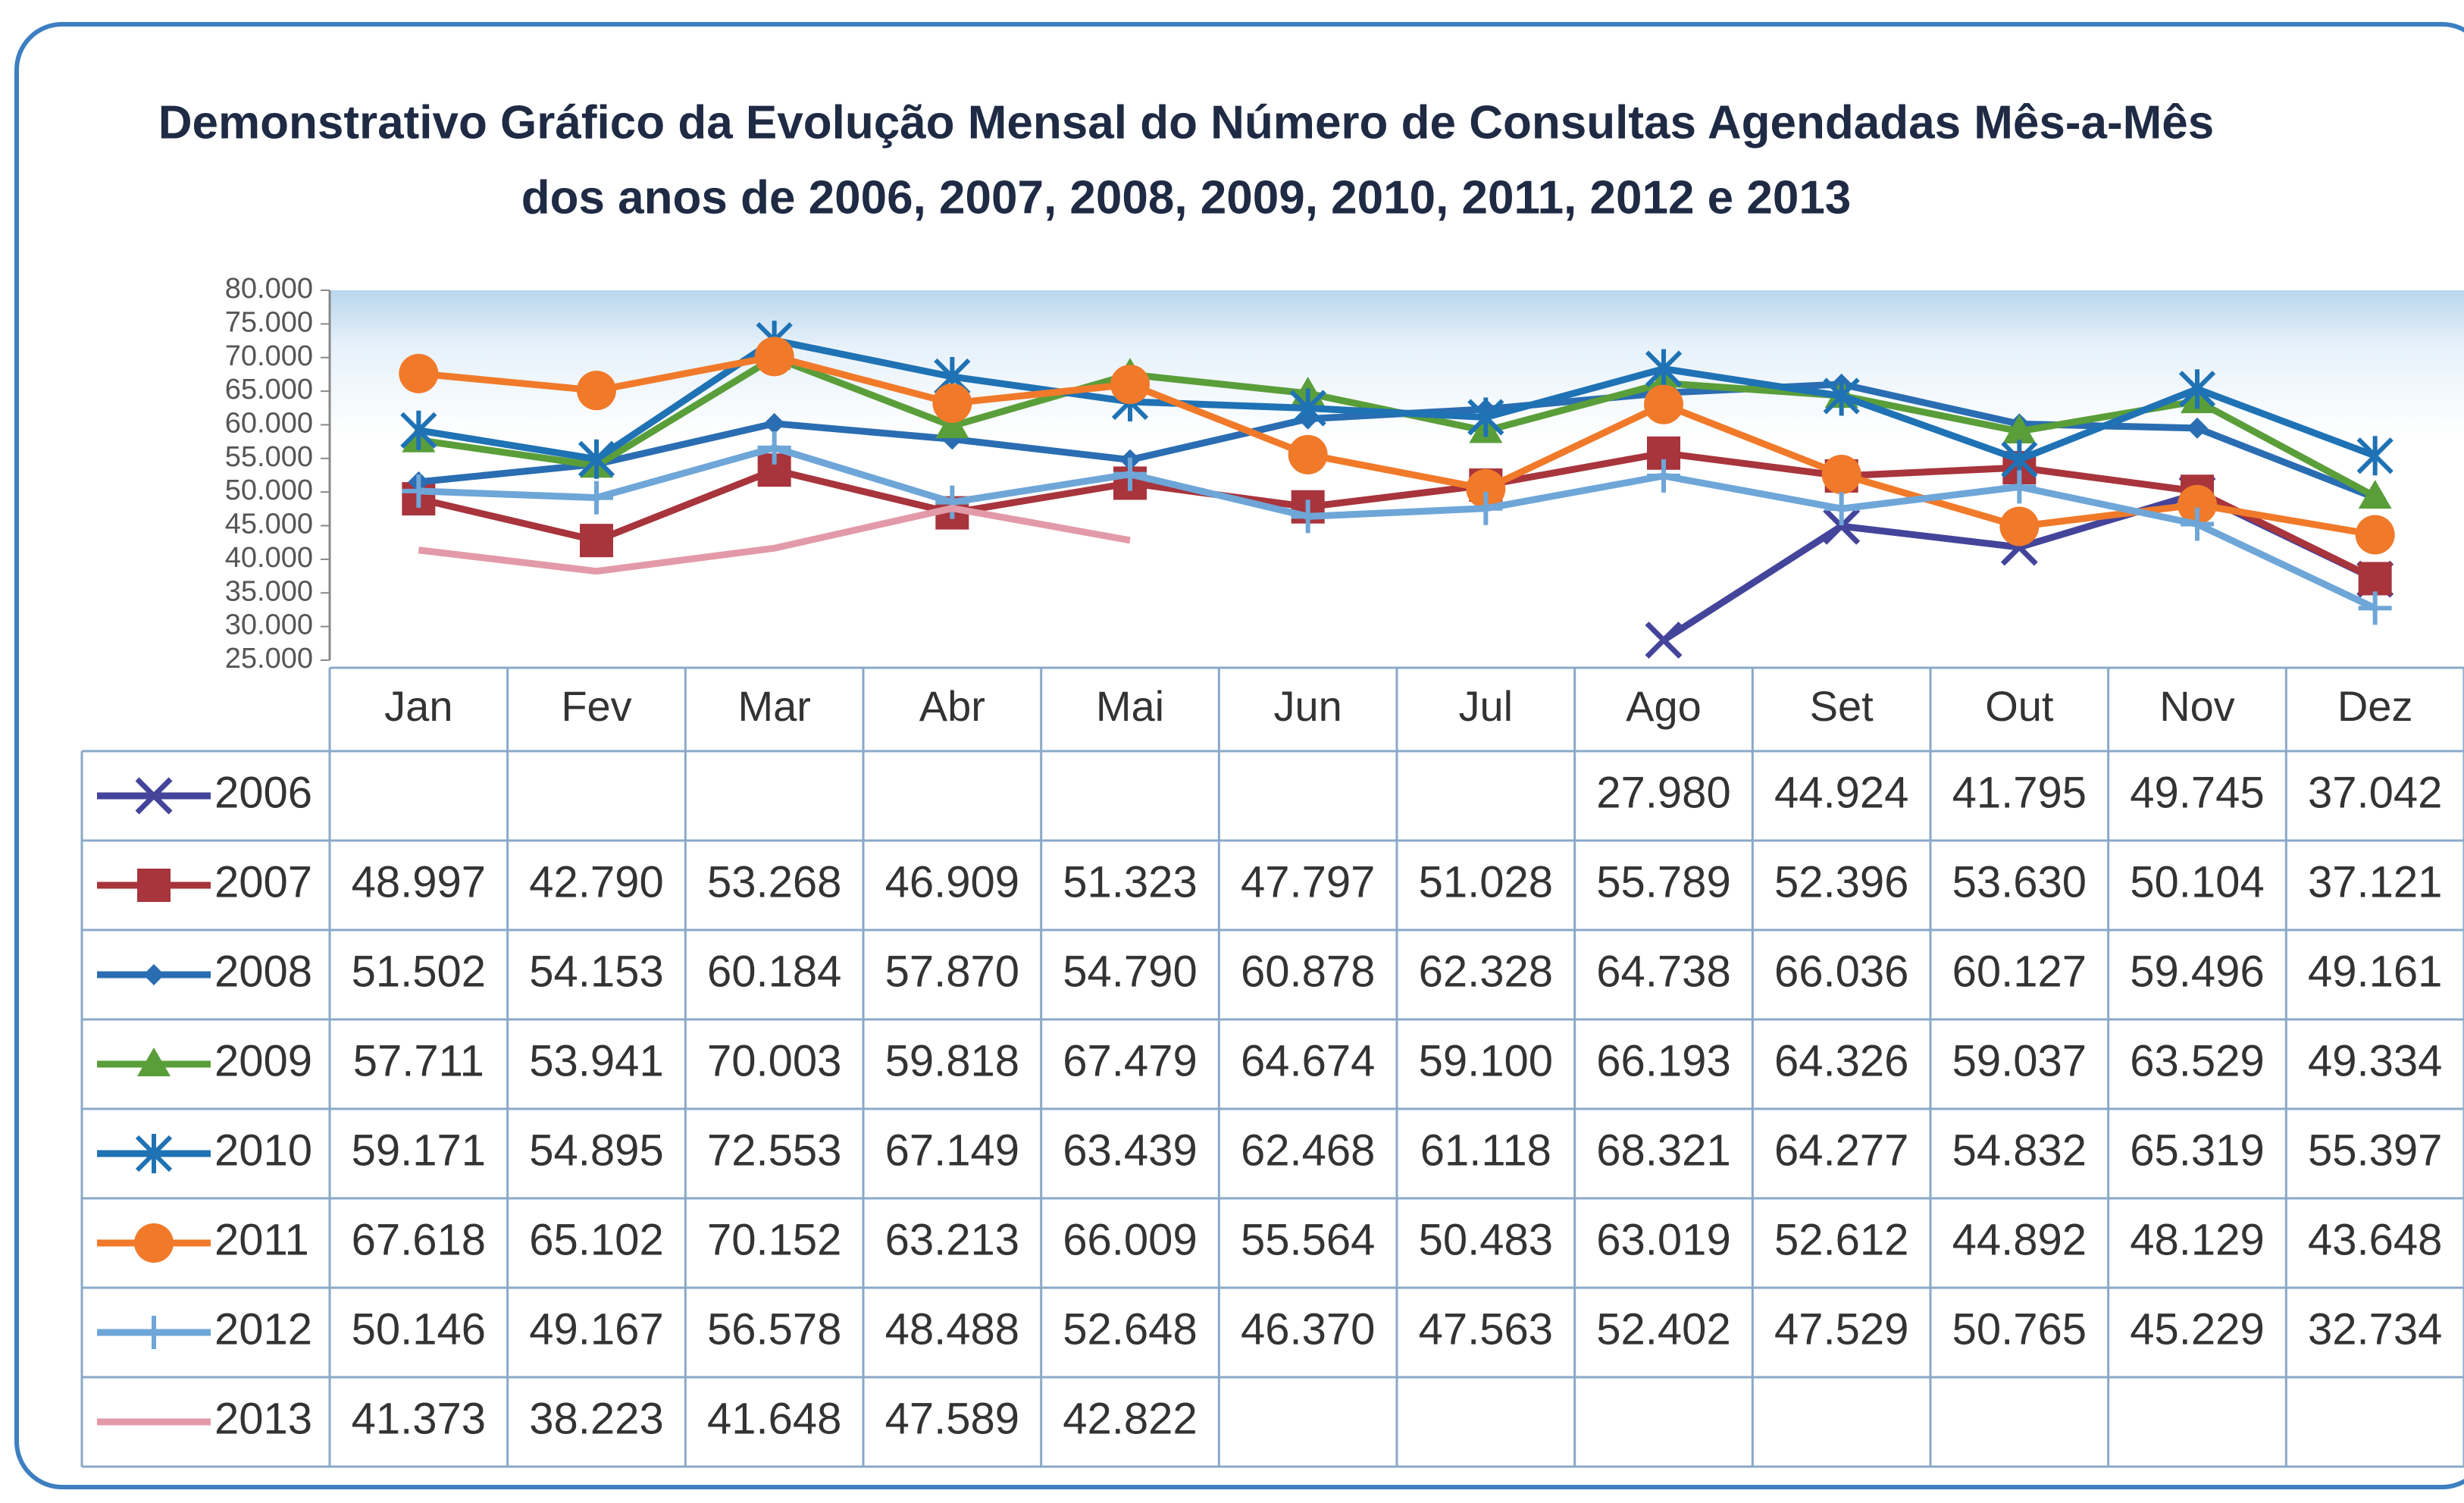 Image resolution: width=2464 pixels, height=1503 pixels. What do you see at coordinates (1486, 971) in the screenshot?
I see `table-cell: 62.328` at bounding box center [1486, 971].